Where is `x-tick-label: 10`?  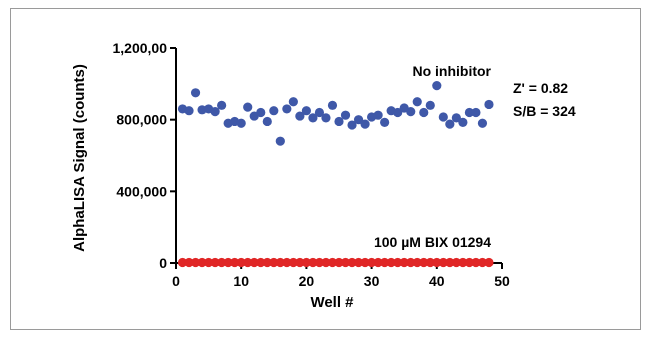
x-tick-label: 10 is located at coordinates (241, 281).